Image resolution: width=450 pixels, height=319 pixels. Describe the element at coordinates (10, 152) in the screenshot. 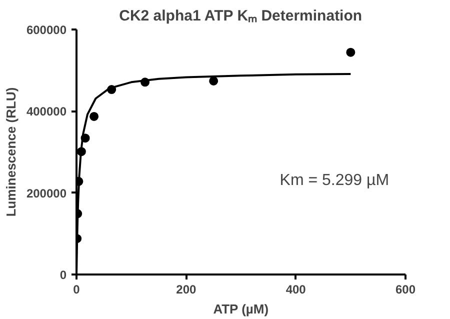

I see `y-axis-title: Luminescence (RLU)` at that location.